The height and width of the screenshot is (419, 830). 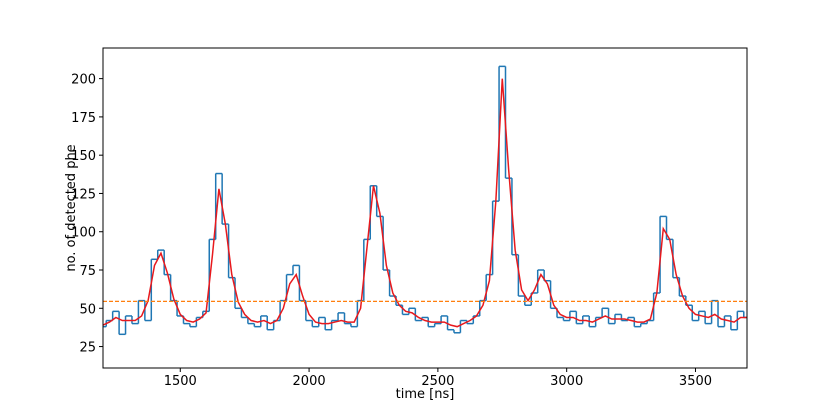 What do you see at coordinates (87, 348) in the screenshot?
I see `y-tick-label: 25` at bounding box center [87, 348].